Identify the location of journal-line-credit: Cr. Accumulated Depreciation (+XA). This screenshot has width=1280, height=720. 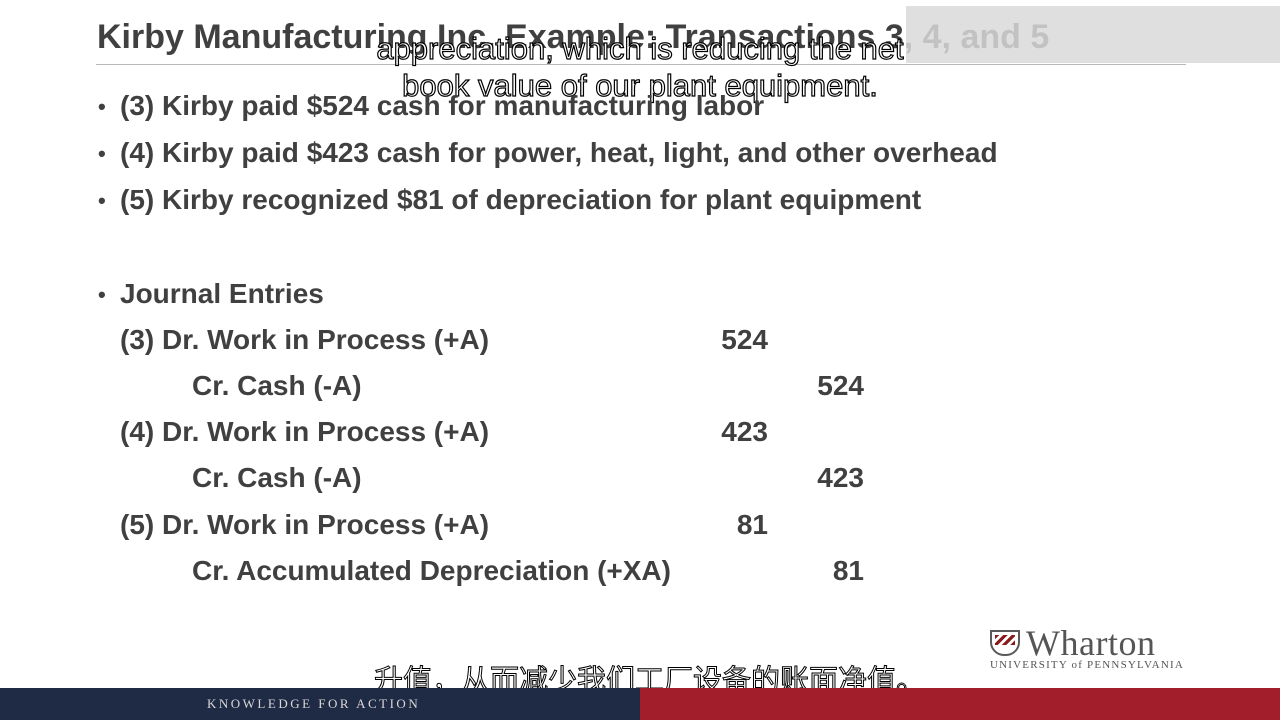
(431, 570).